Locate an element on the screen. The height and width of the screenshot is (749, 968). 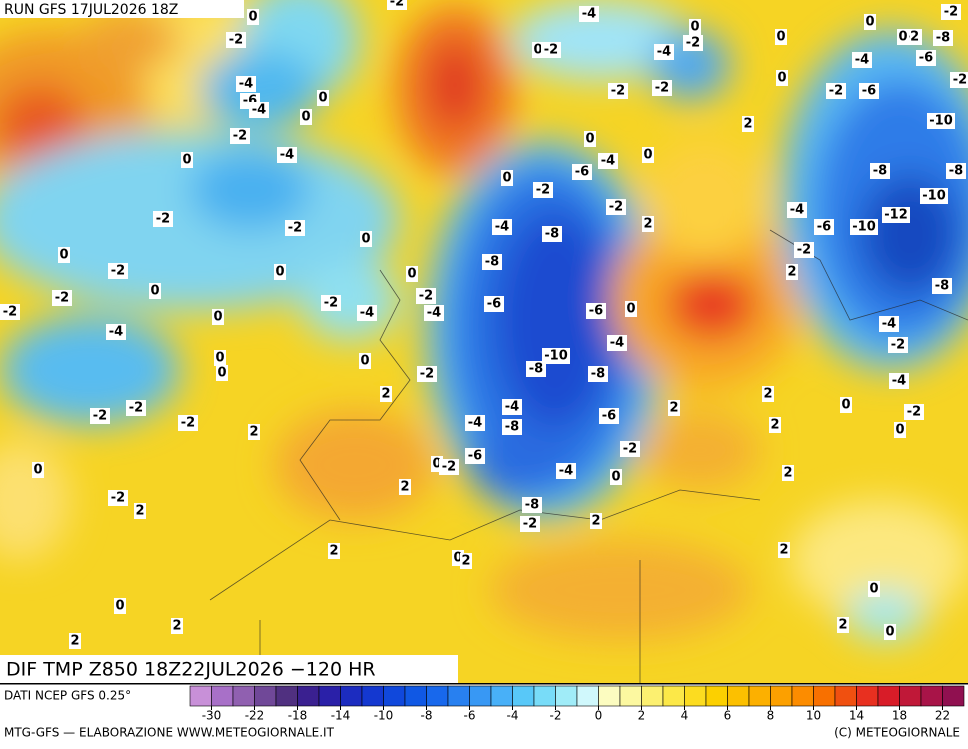
legend-tick-label: 8 is located at coordinates (771, 716).